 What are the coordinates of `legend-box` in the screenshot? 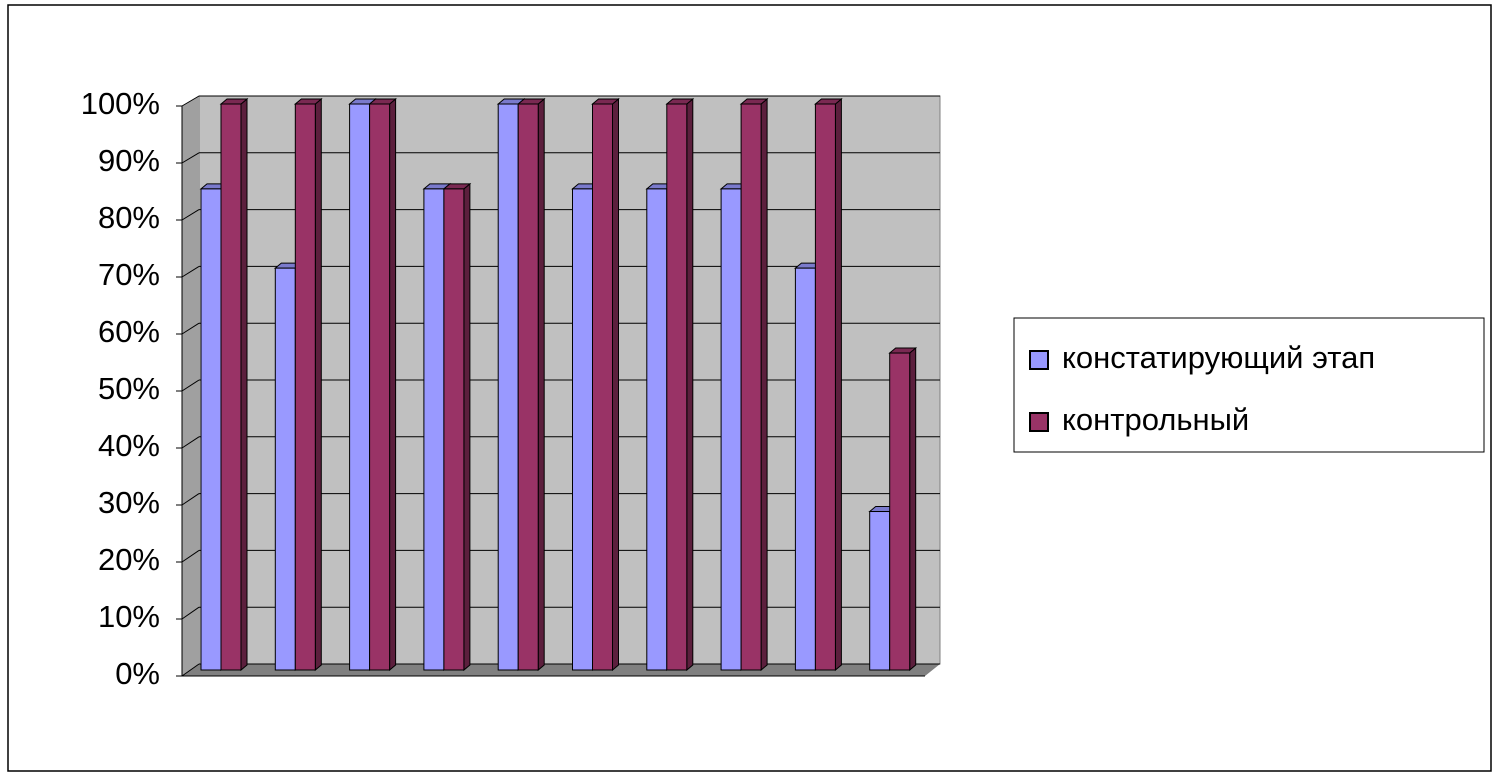 It's located at (1249, 385).